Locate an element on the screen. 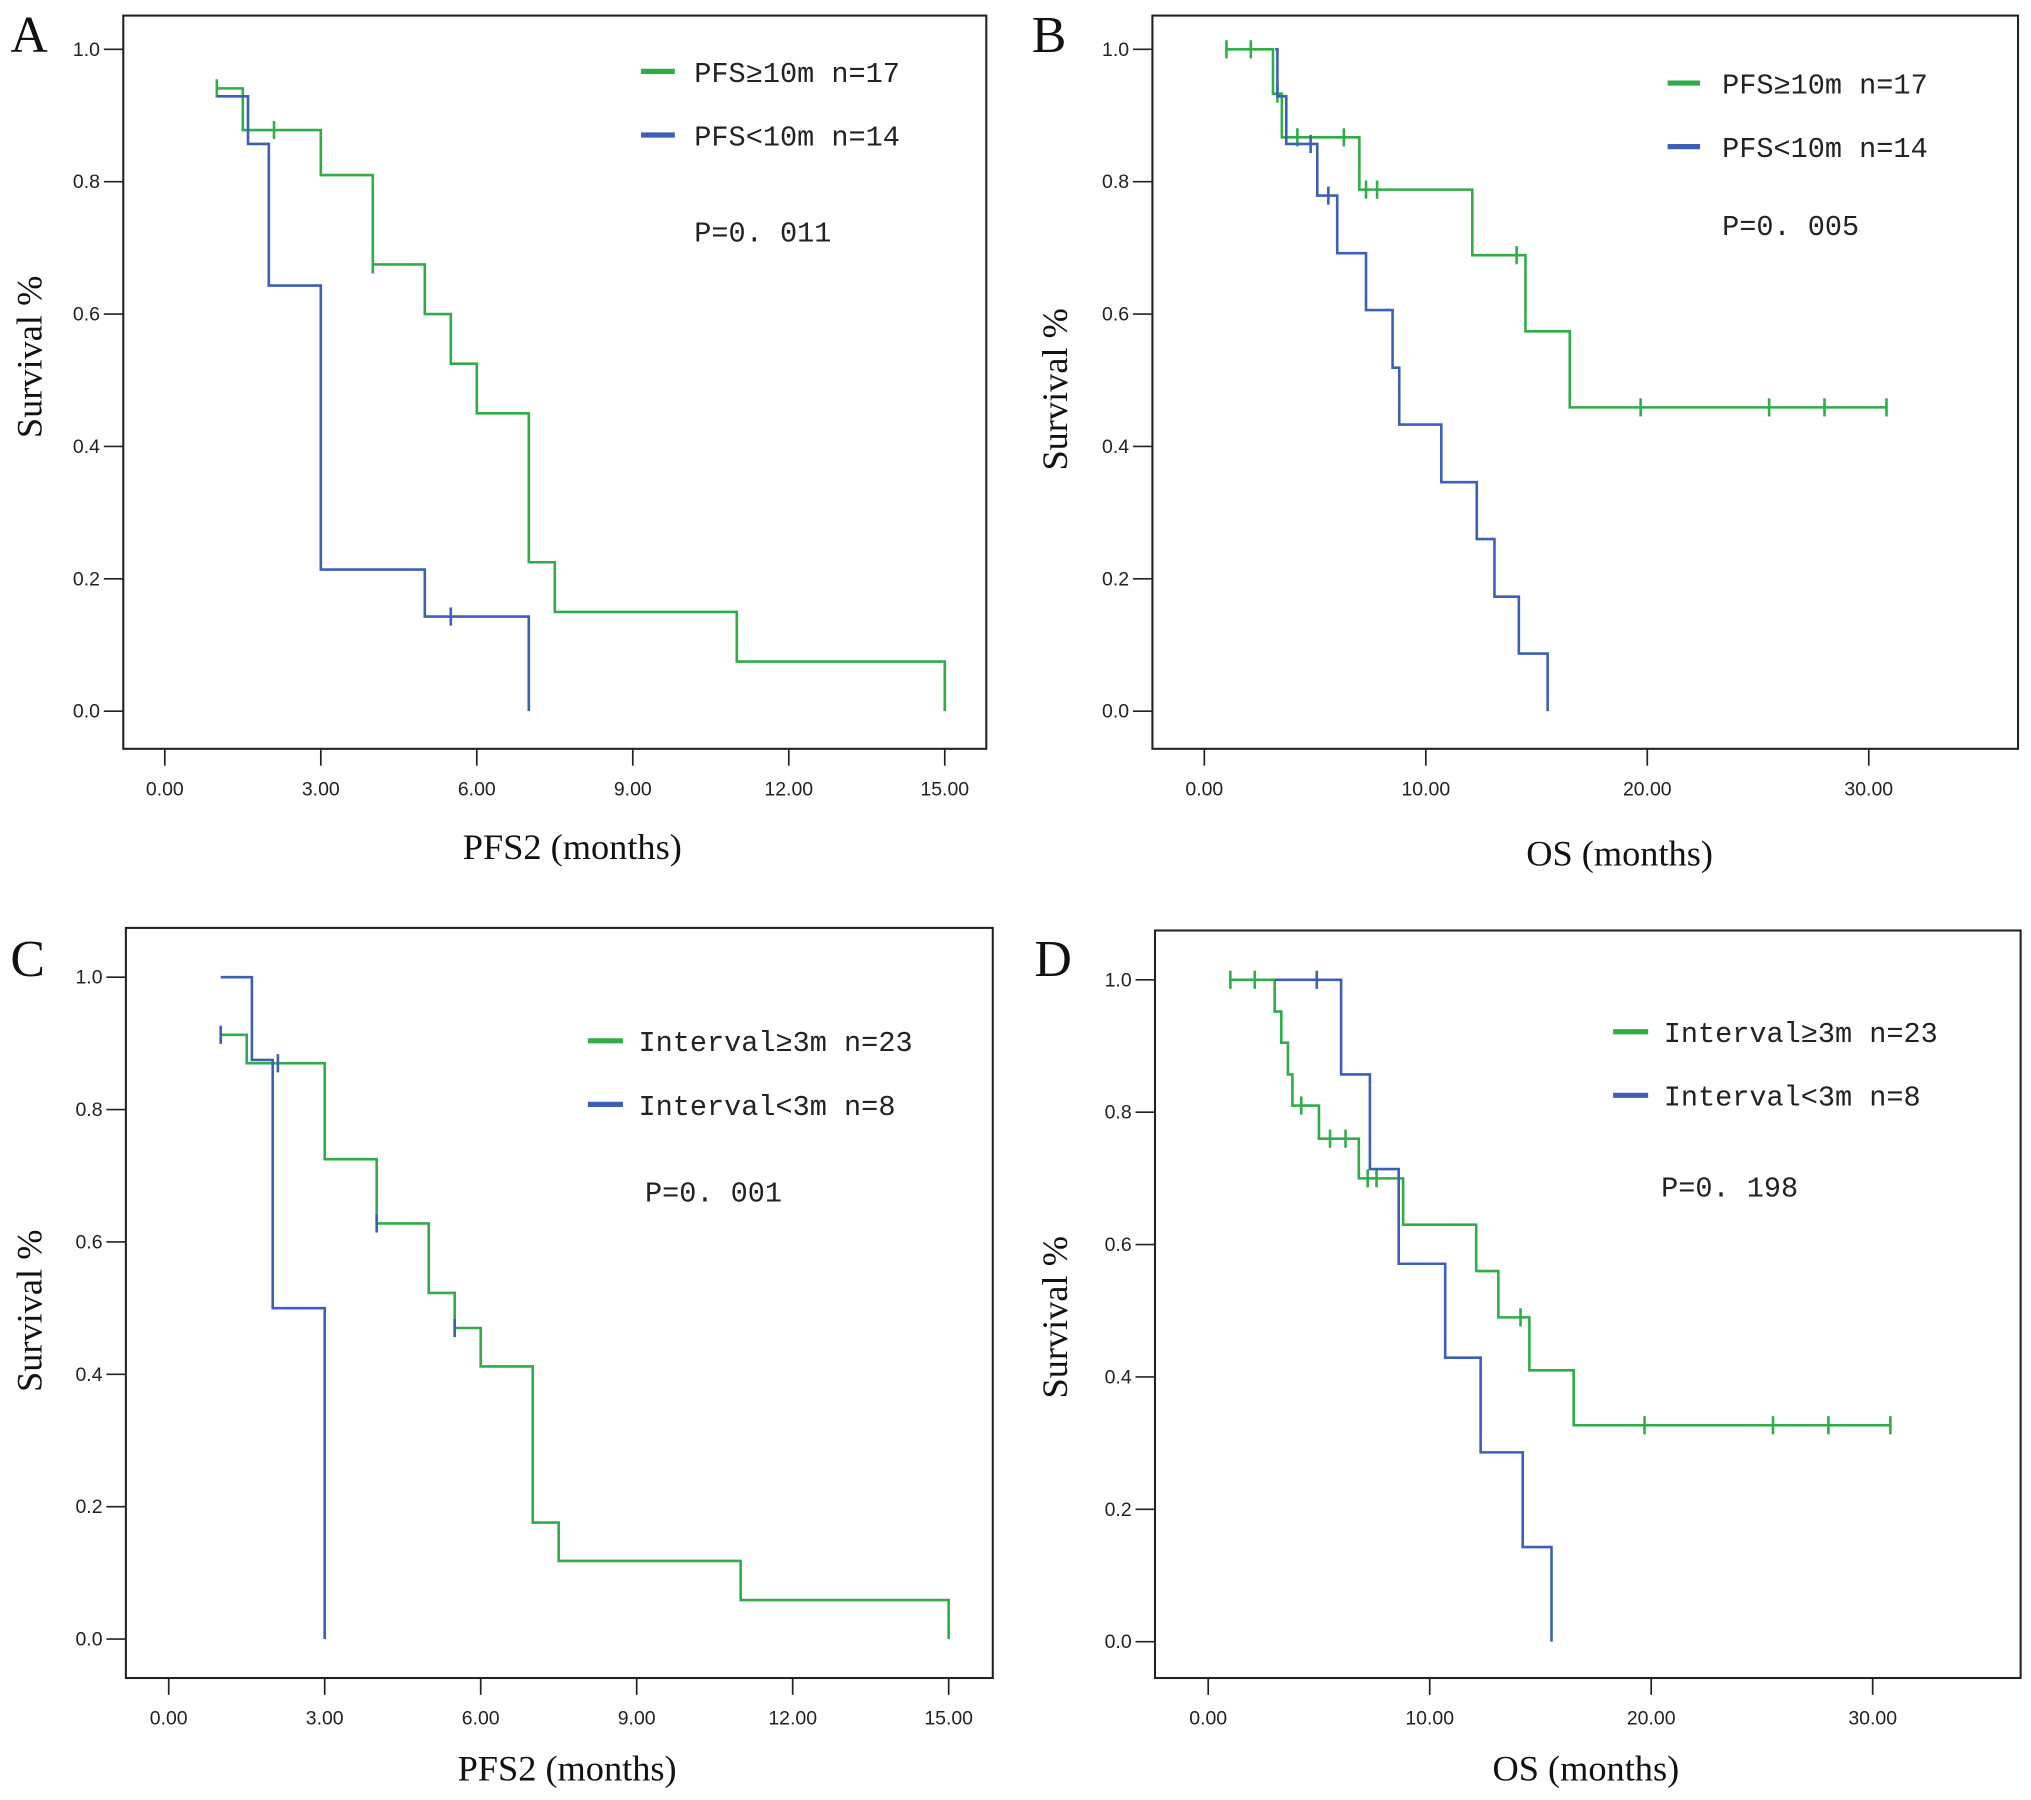 Image resolution: width=2031 pixels, height=1800 pixels. p-value: P=0. 001 is located at coordinates (713, 1194).